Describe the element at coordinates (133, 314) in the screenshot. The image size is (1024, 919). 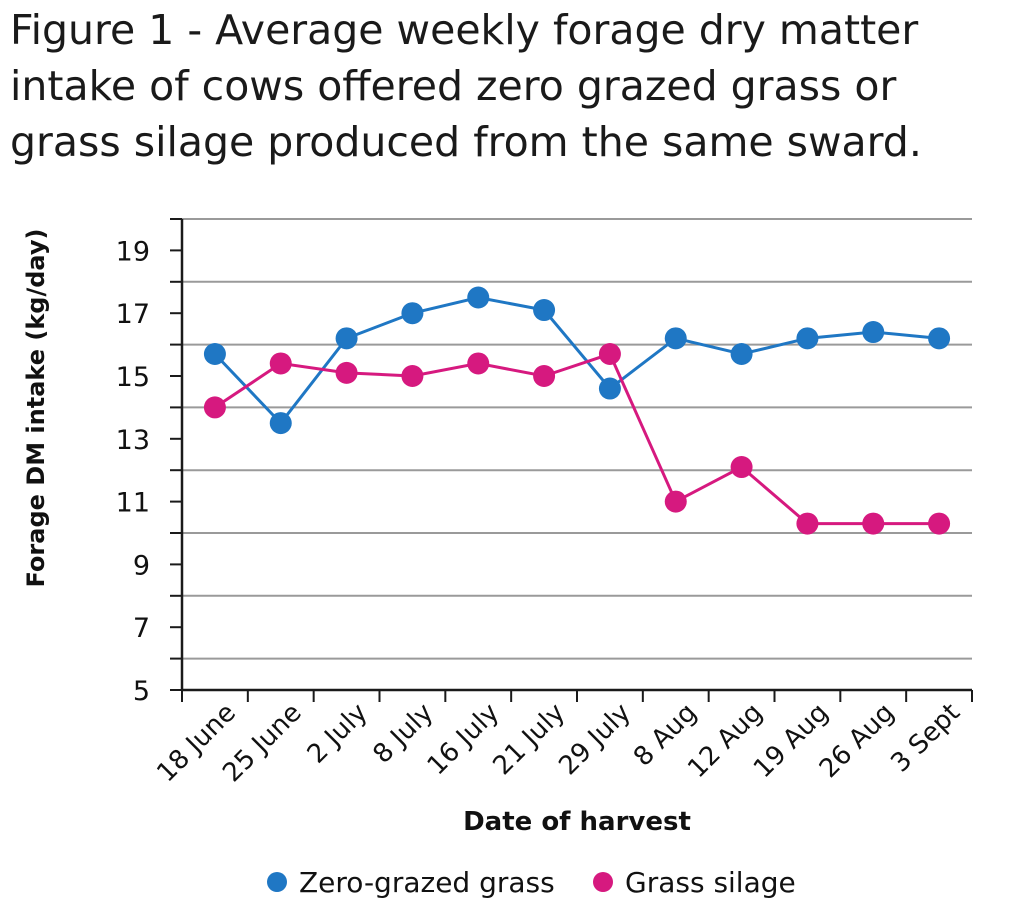
I see `y-tick-label: 17` at that location.